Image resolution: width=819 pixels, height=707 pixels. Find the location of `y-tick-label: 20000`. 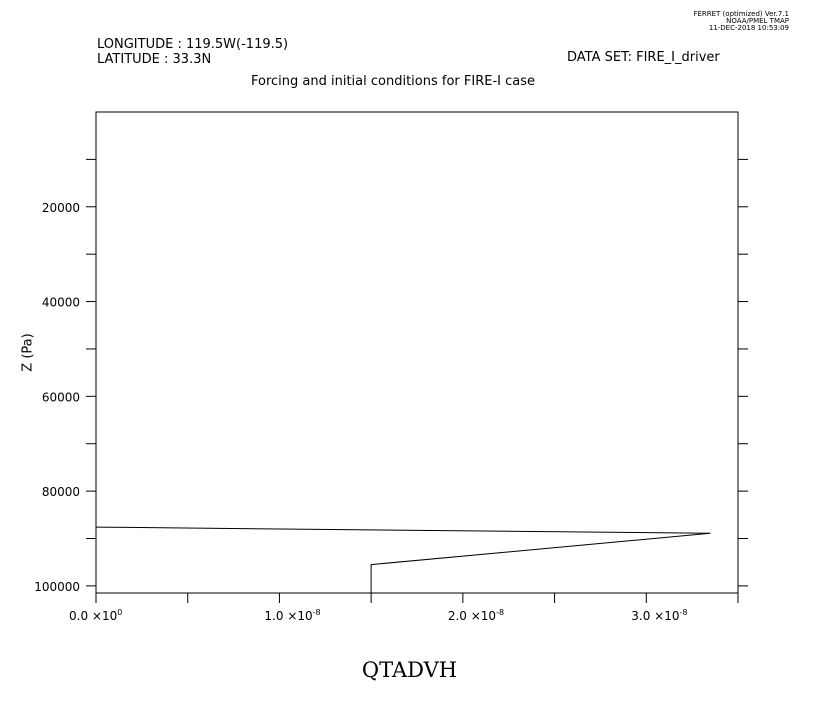

y-tick-label: 20000 is located at coordinates (61, 208).